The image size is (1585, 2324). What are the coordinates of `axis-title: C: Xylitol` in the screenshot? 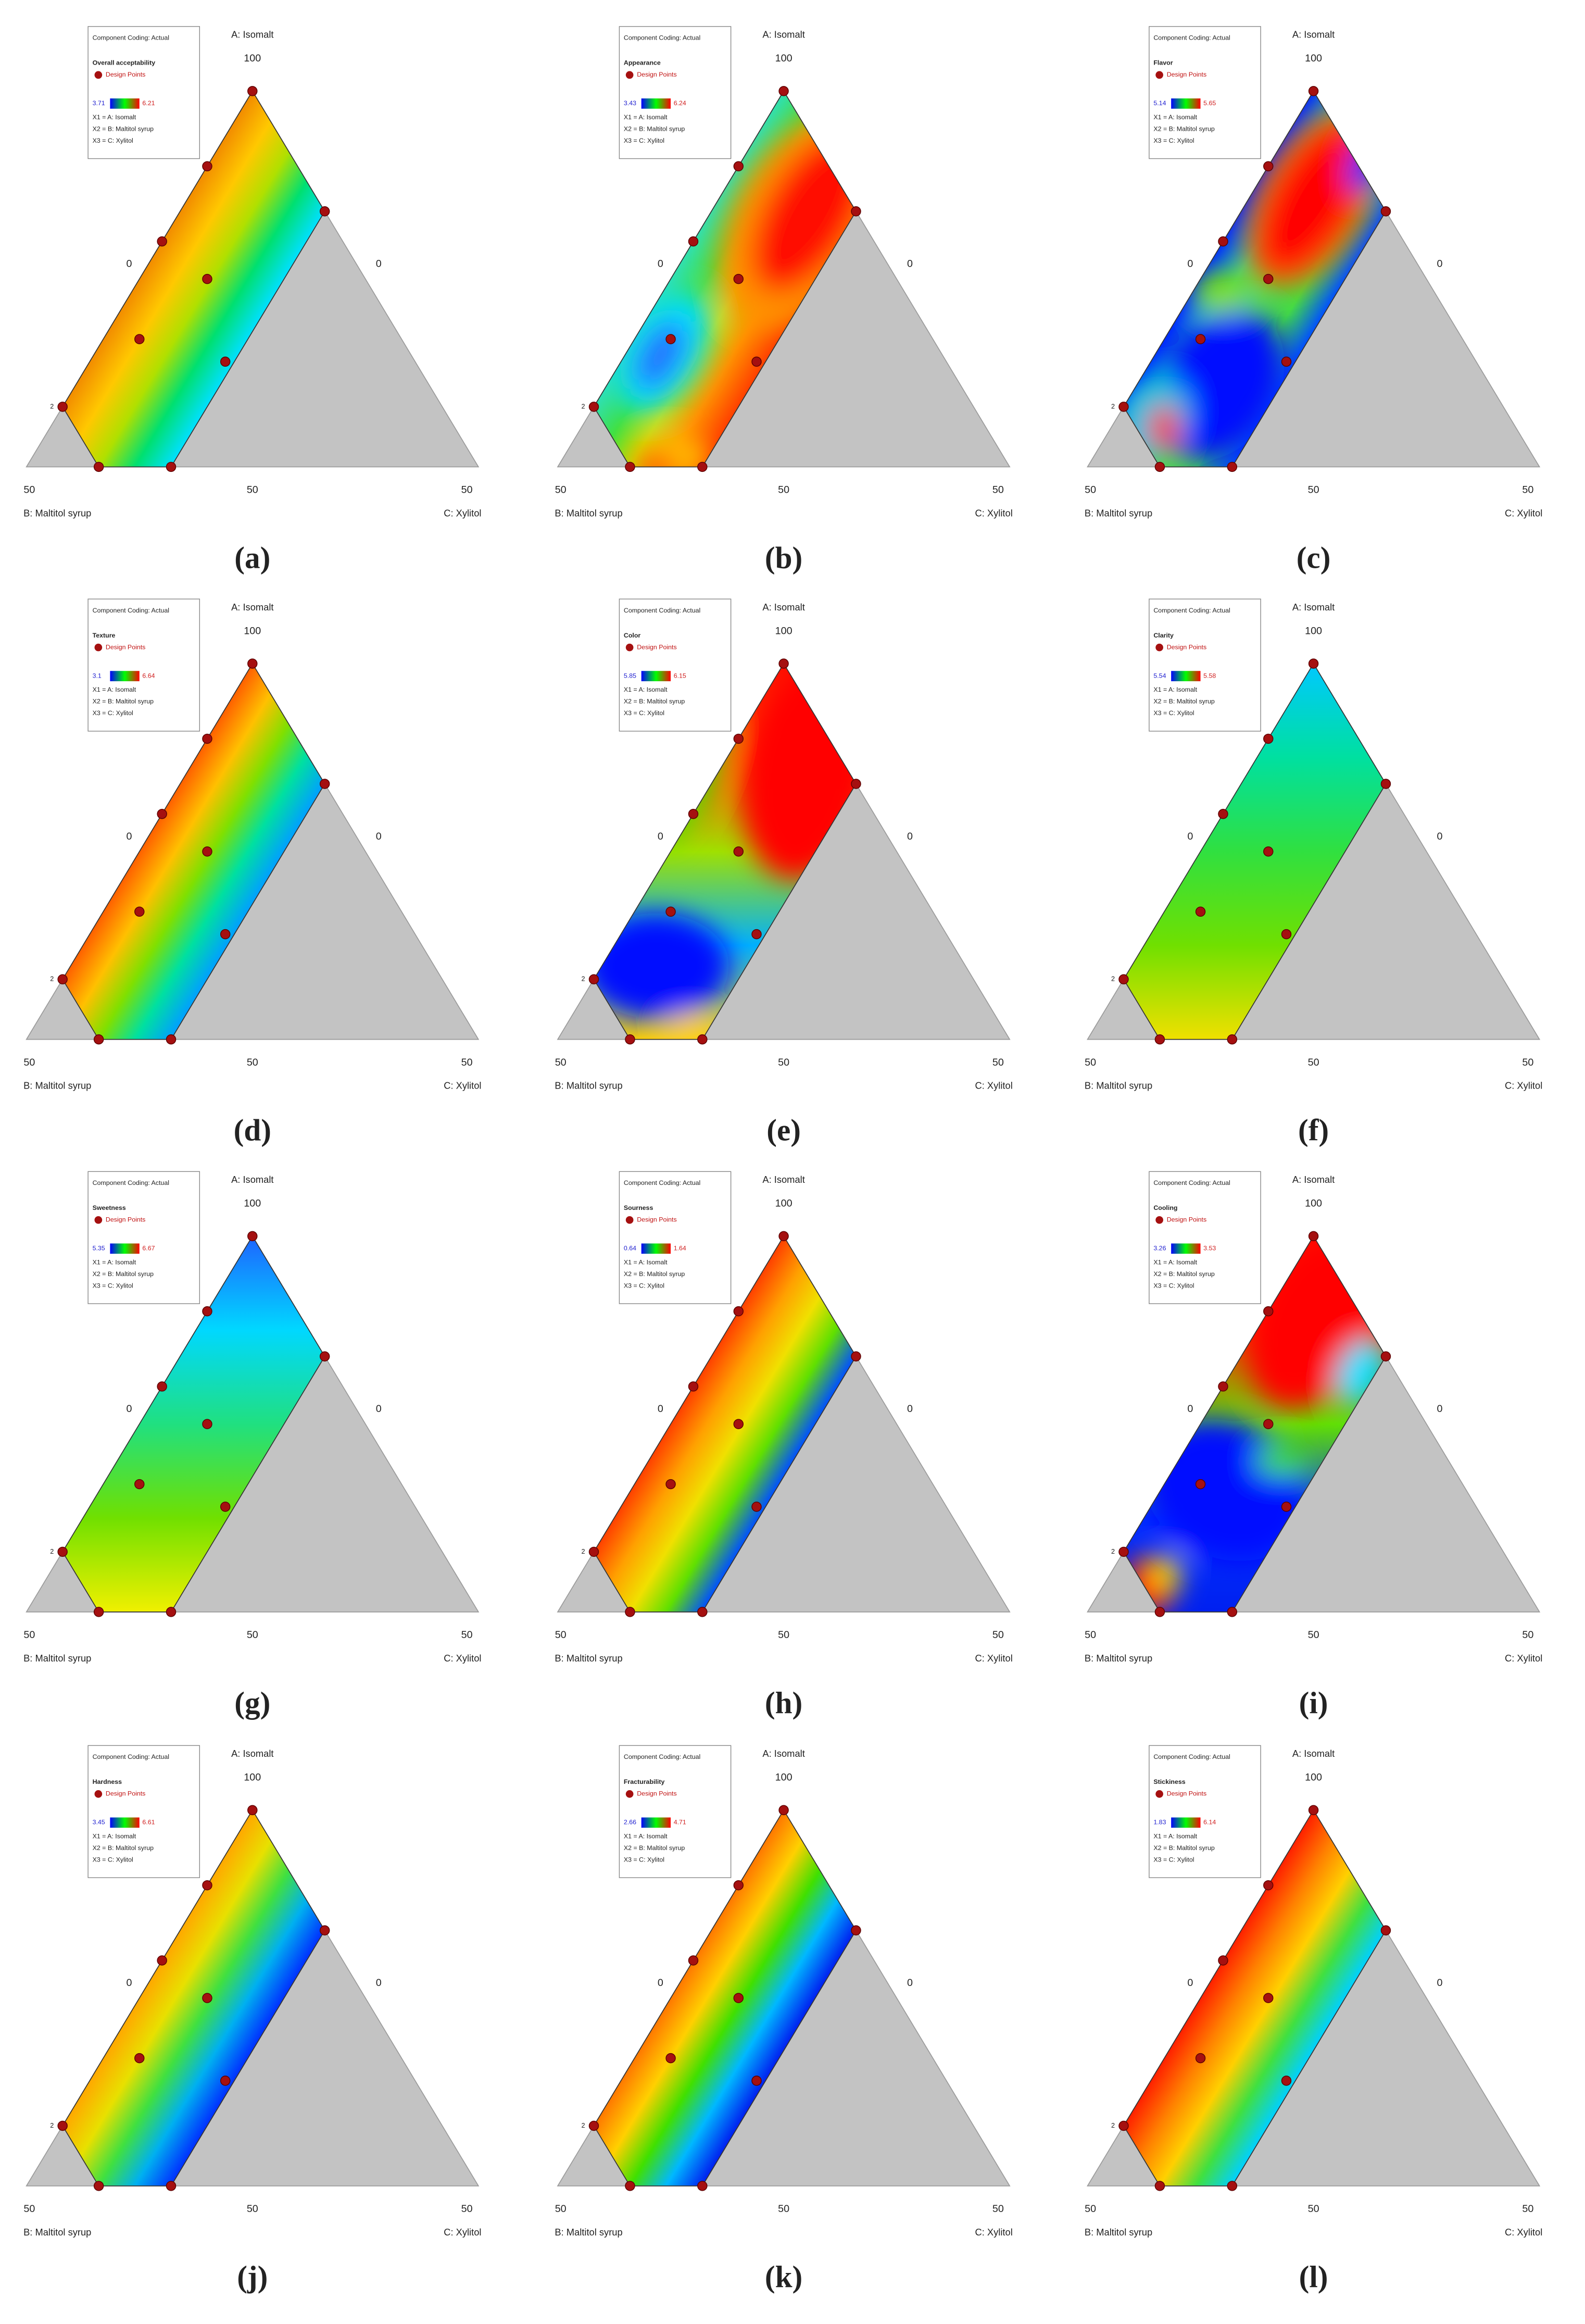 It's located at (1523, 1085).